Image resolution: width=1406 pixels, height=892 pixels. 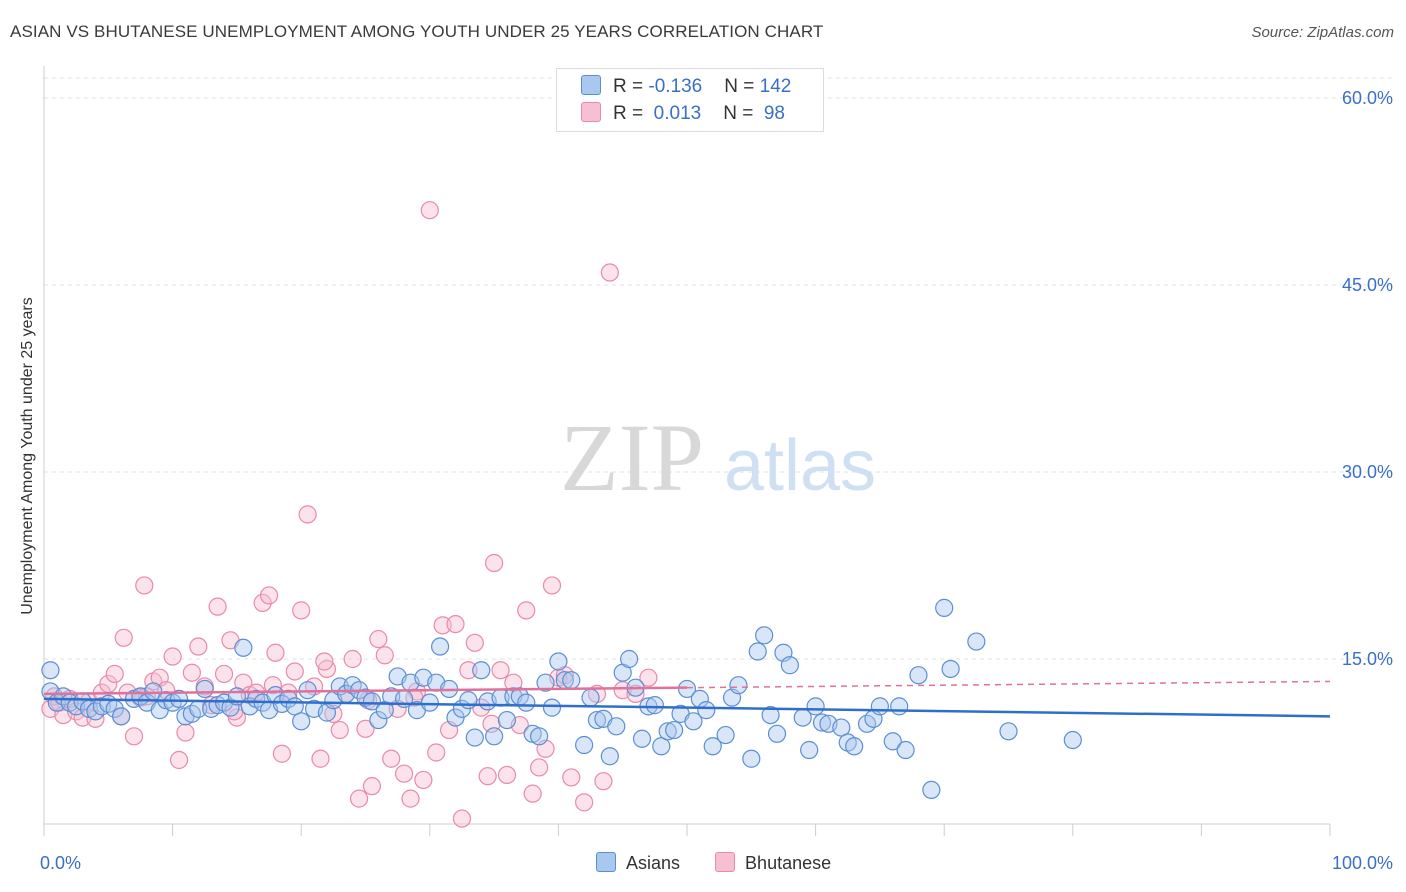 I want to click on y-tick-label: 15.0%, so click(x=1367, y=659).